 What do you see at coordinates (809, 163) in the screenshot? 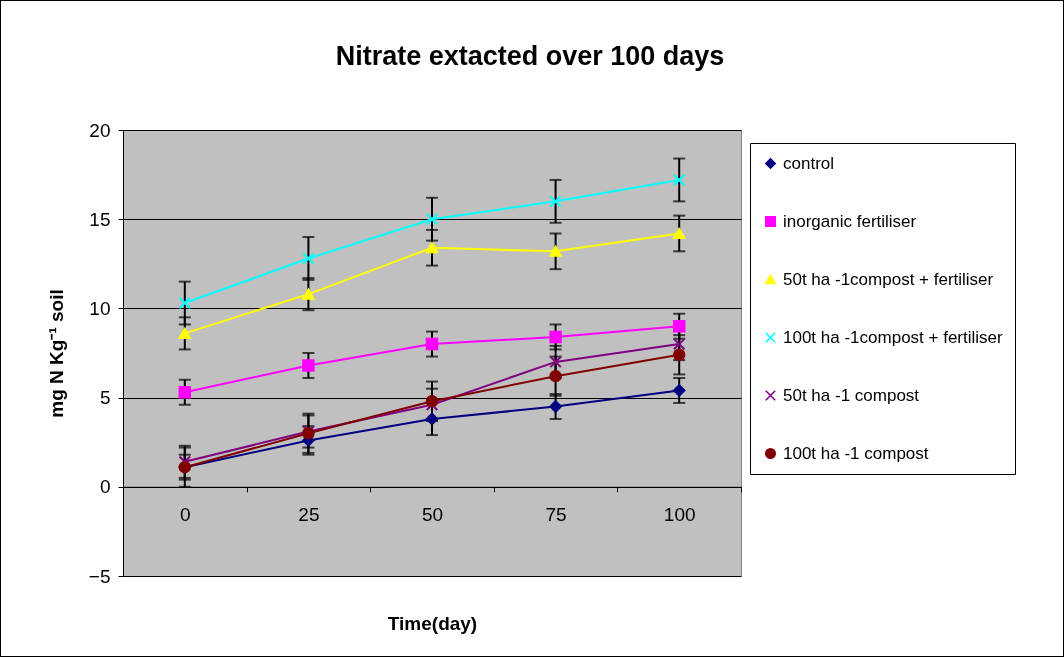
I see `legend-label: control` at bounding box center [809, 163].